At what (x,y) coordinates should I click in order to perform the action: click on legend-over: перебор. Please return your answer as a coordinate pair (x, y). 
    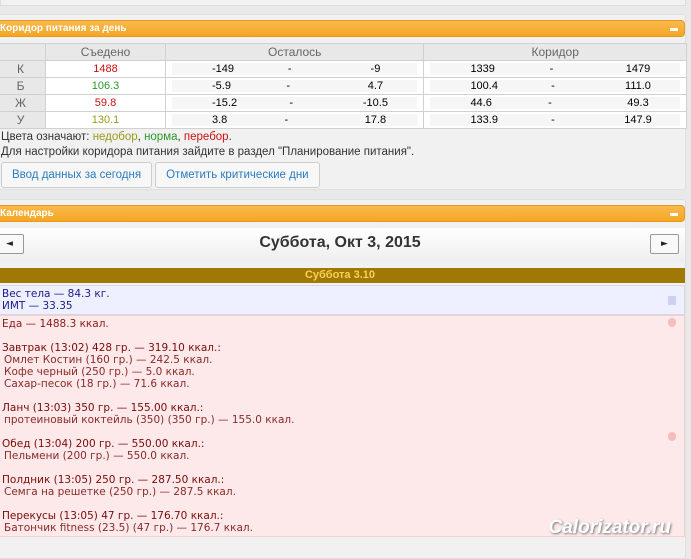
    Looking at the image, I should click on (206, 137).